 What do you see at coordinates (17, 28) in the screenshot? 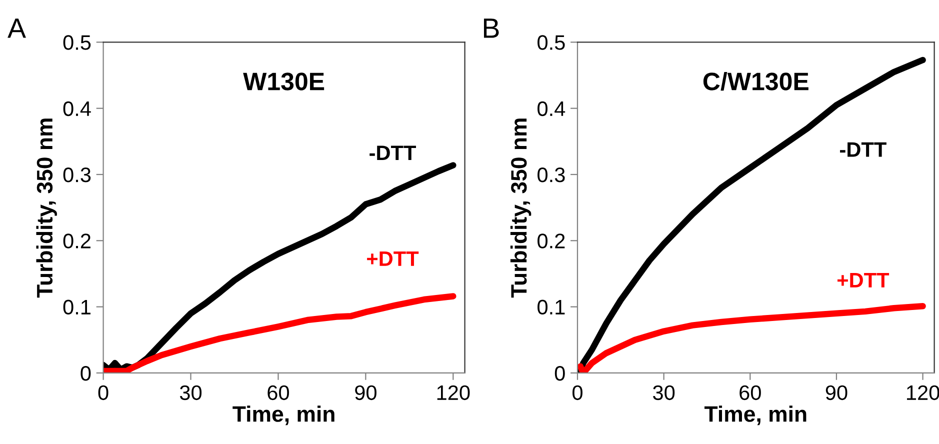
I see `text: A` at bounding box center [17, 28].